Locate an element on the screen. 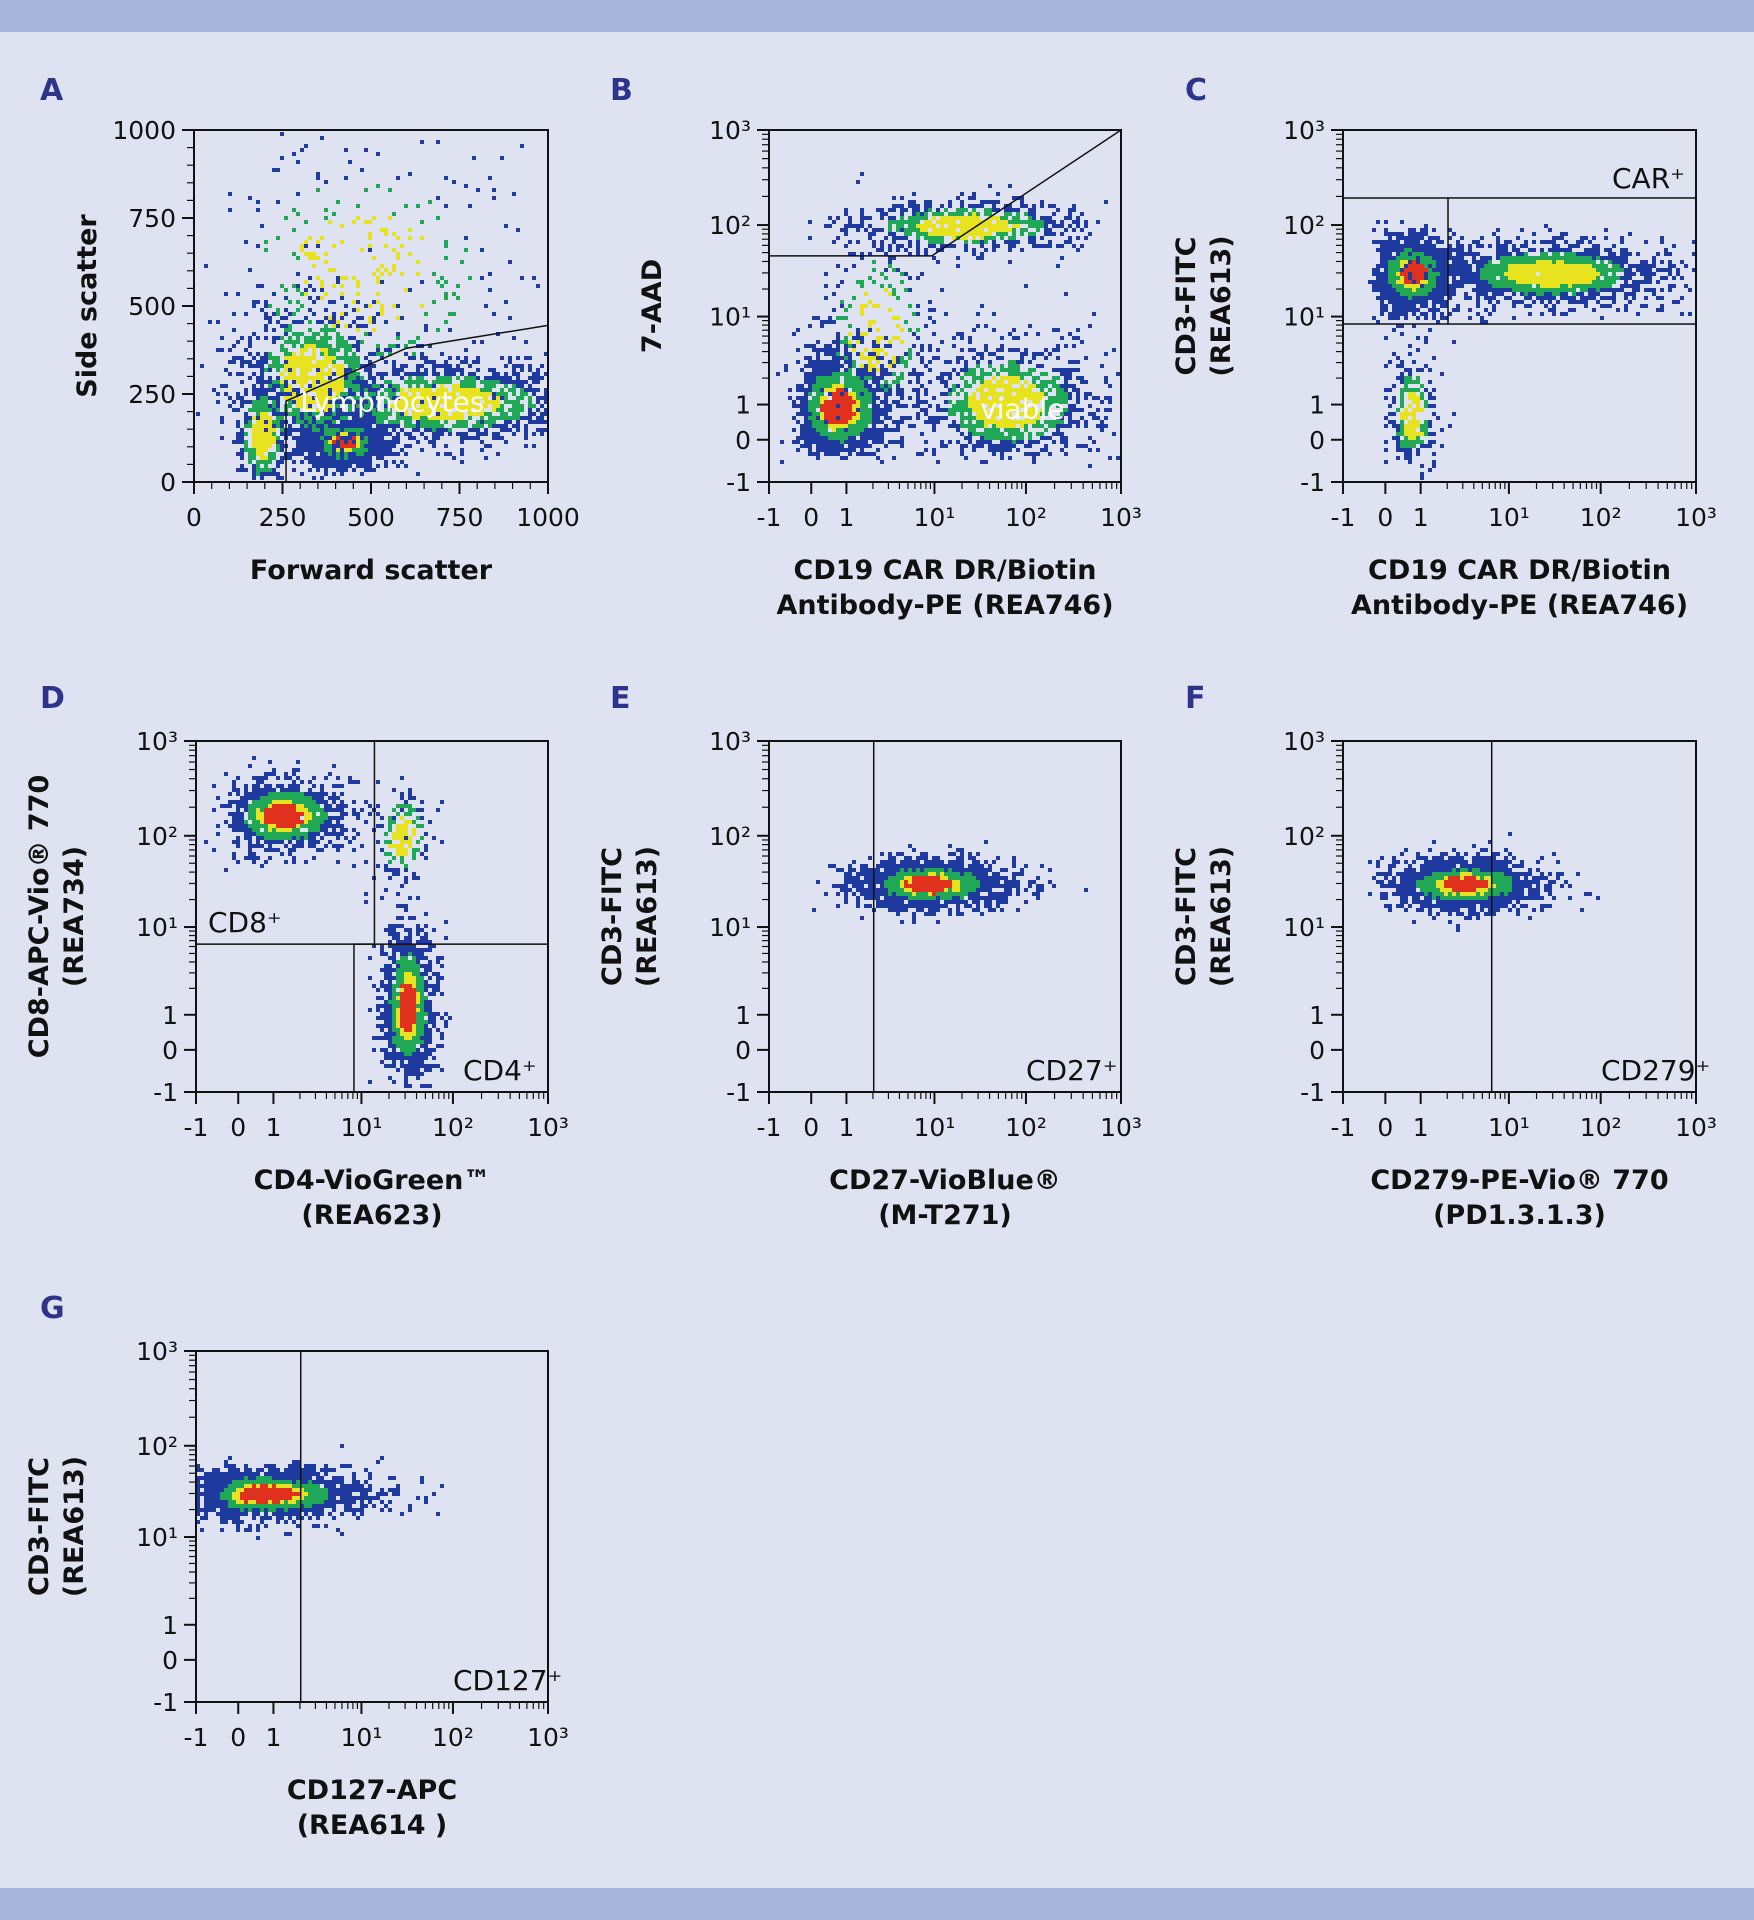 Image resolution: width=1754 pixels, height=1920 pixels. x-tick-label: 250 is located at coordinates (283, 517).